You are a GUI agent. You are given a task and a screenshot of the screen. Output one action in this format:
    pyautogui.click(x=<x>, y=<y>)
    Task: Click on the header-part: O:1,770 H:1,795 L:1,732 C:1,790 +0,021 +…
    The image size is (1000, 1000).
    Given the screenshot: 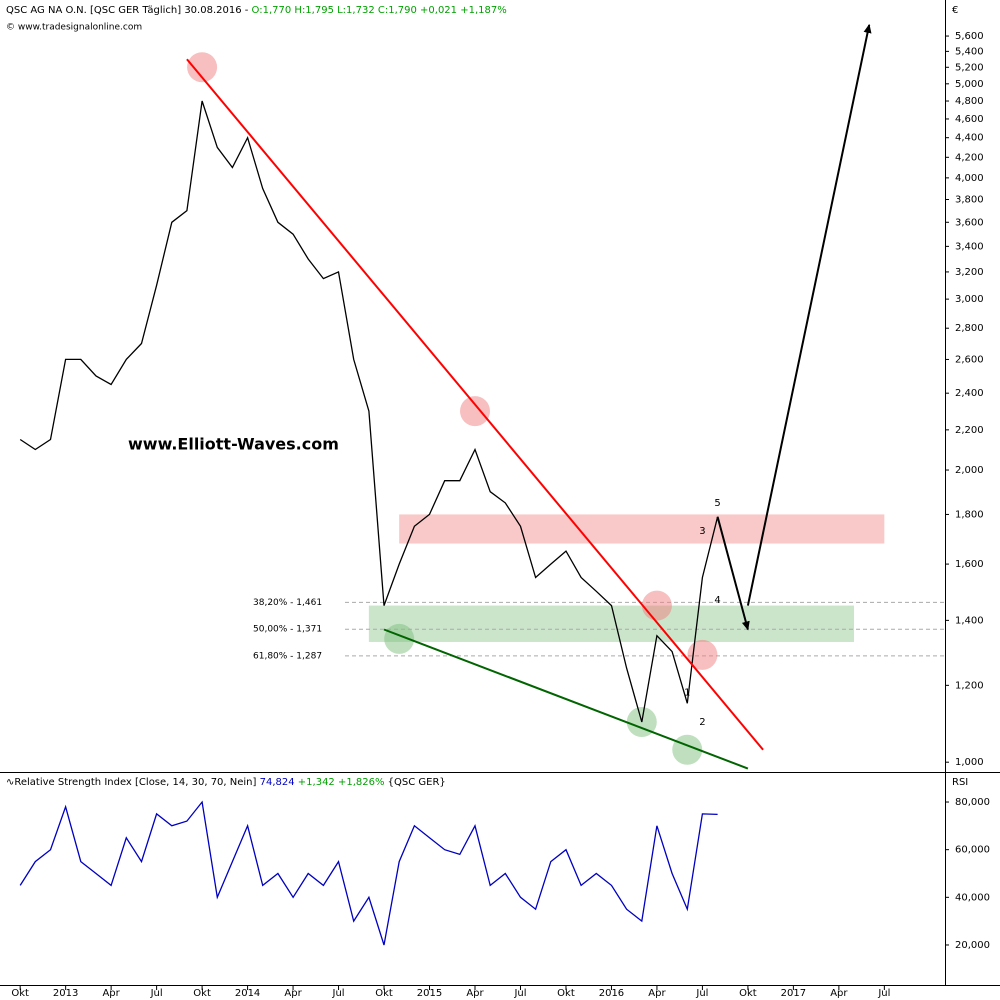 What is the action you would take?
    pyautogui.click(x=379, y=10)
    